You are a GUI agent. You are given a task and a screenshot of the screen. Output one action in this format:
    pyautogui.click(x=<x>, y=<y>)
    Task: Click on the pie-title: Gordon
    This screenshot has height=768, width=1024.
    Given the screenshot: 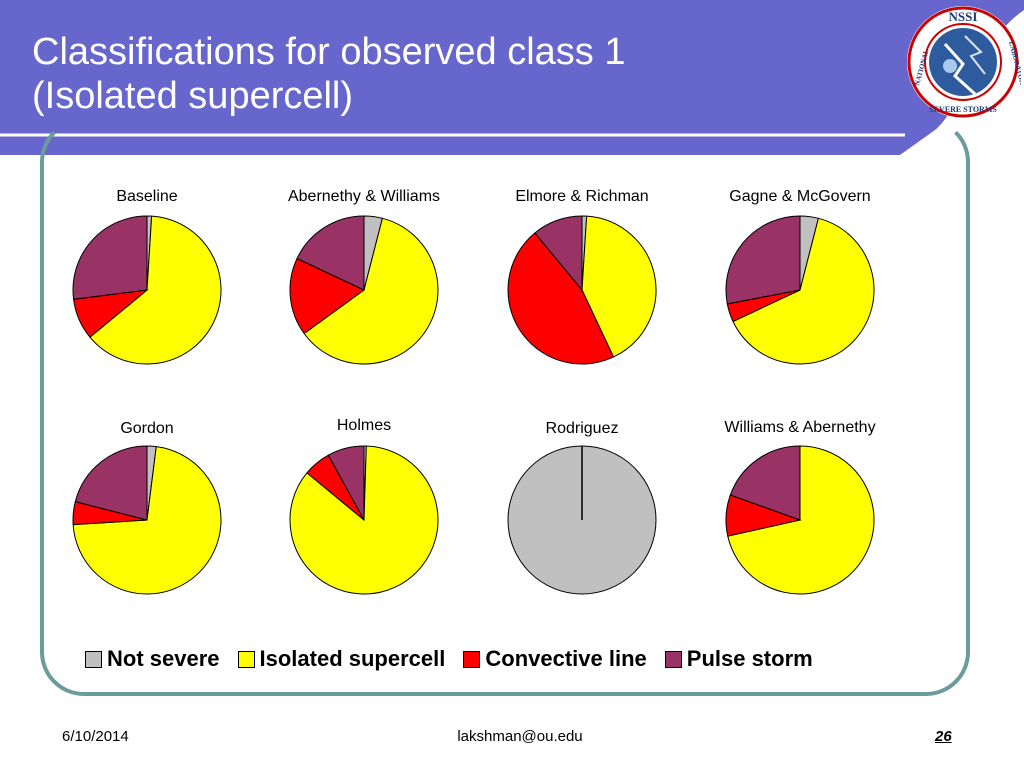 What is the action you would take?
    pyautogui.click(x=147, y=428)
    